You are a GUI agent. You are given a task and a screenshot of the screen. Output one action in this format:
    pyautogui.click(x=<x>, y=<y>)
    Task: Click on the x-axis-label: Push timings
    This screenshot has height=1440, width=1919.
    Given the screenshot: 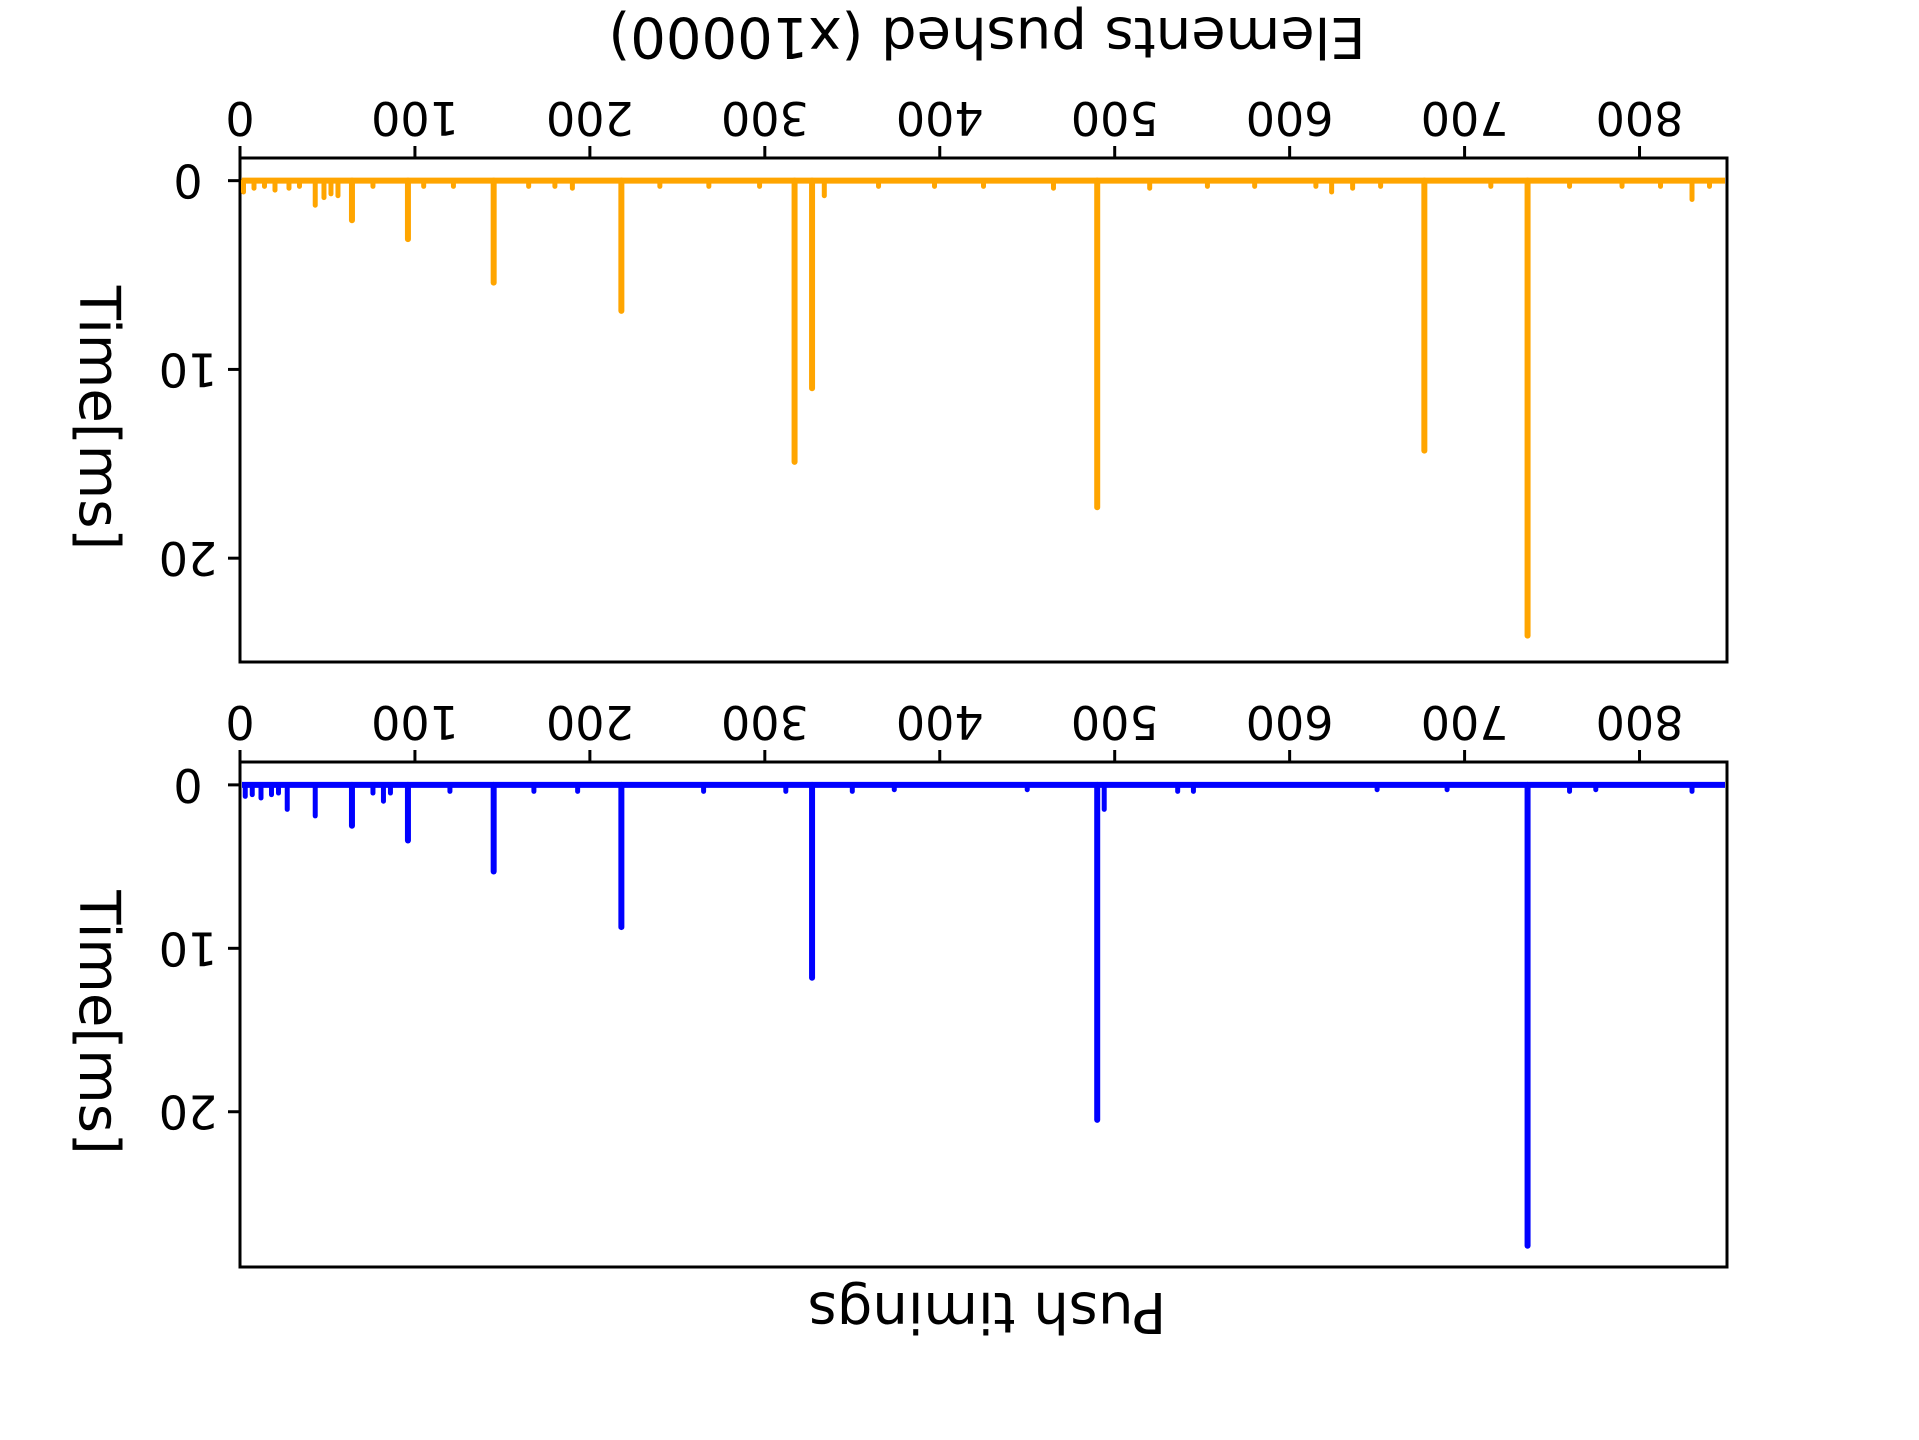 What is the action you would take?
    pyautogui.click(x=987, y=1311)
    